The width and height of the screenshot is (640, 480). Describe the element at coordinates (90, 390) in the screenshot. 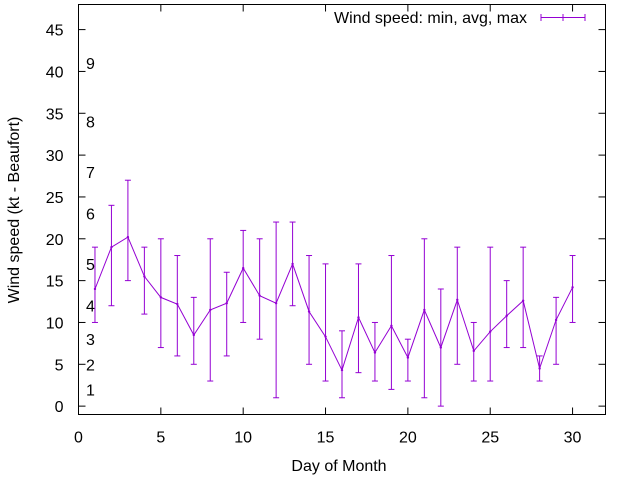

I see `beaufort-label: 1` at that location.